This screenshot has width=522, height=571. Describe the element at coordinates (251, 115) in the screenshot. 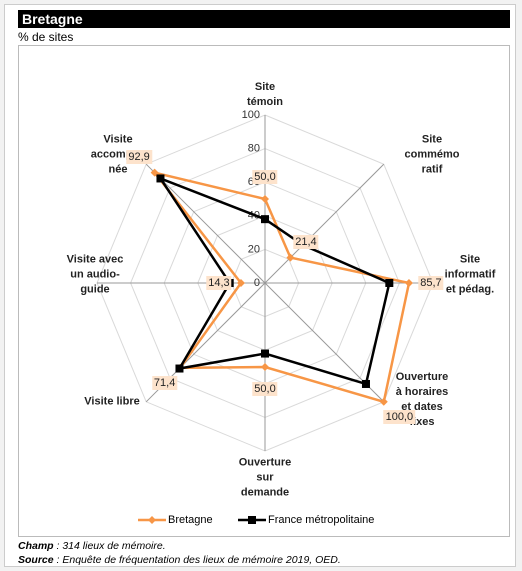

I see `tick-label: 100` at that location.